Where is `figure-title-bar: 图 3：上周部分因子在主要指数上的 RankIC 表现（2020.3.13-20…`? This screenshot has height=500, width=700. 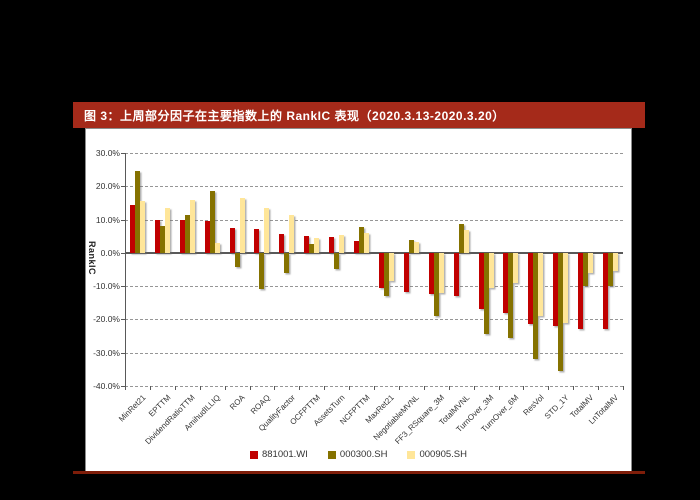
figure-title-bar: 图 3：上周部分因子在主要指数上的 RankIC 表现（2020.3.13-20… is located at coordinates (359, 115).